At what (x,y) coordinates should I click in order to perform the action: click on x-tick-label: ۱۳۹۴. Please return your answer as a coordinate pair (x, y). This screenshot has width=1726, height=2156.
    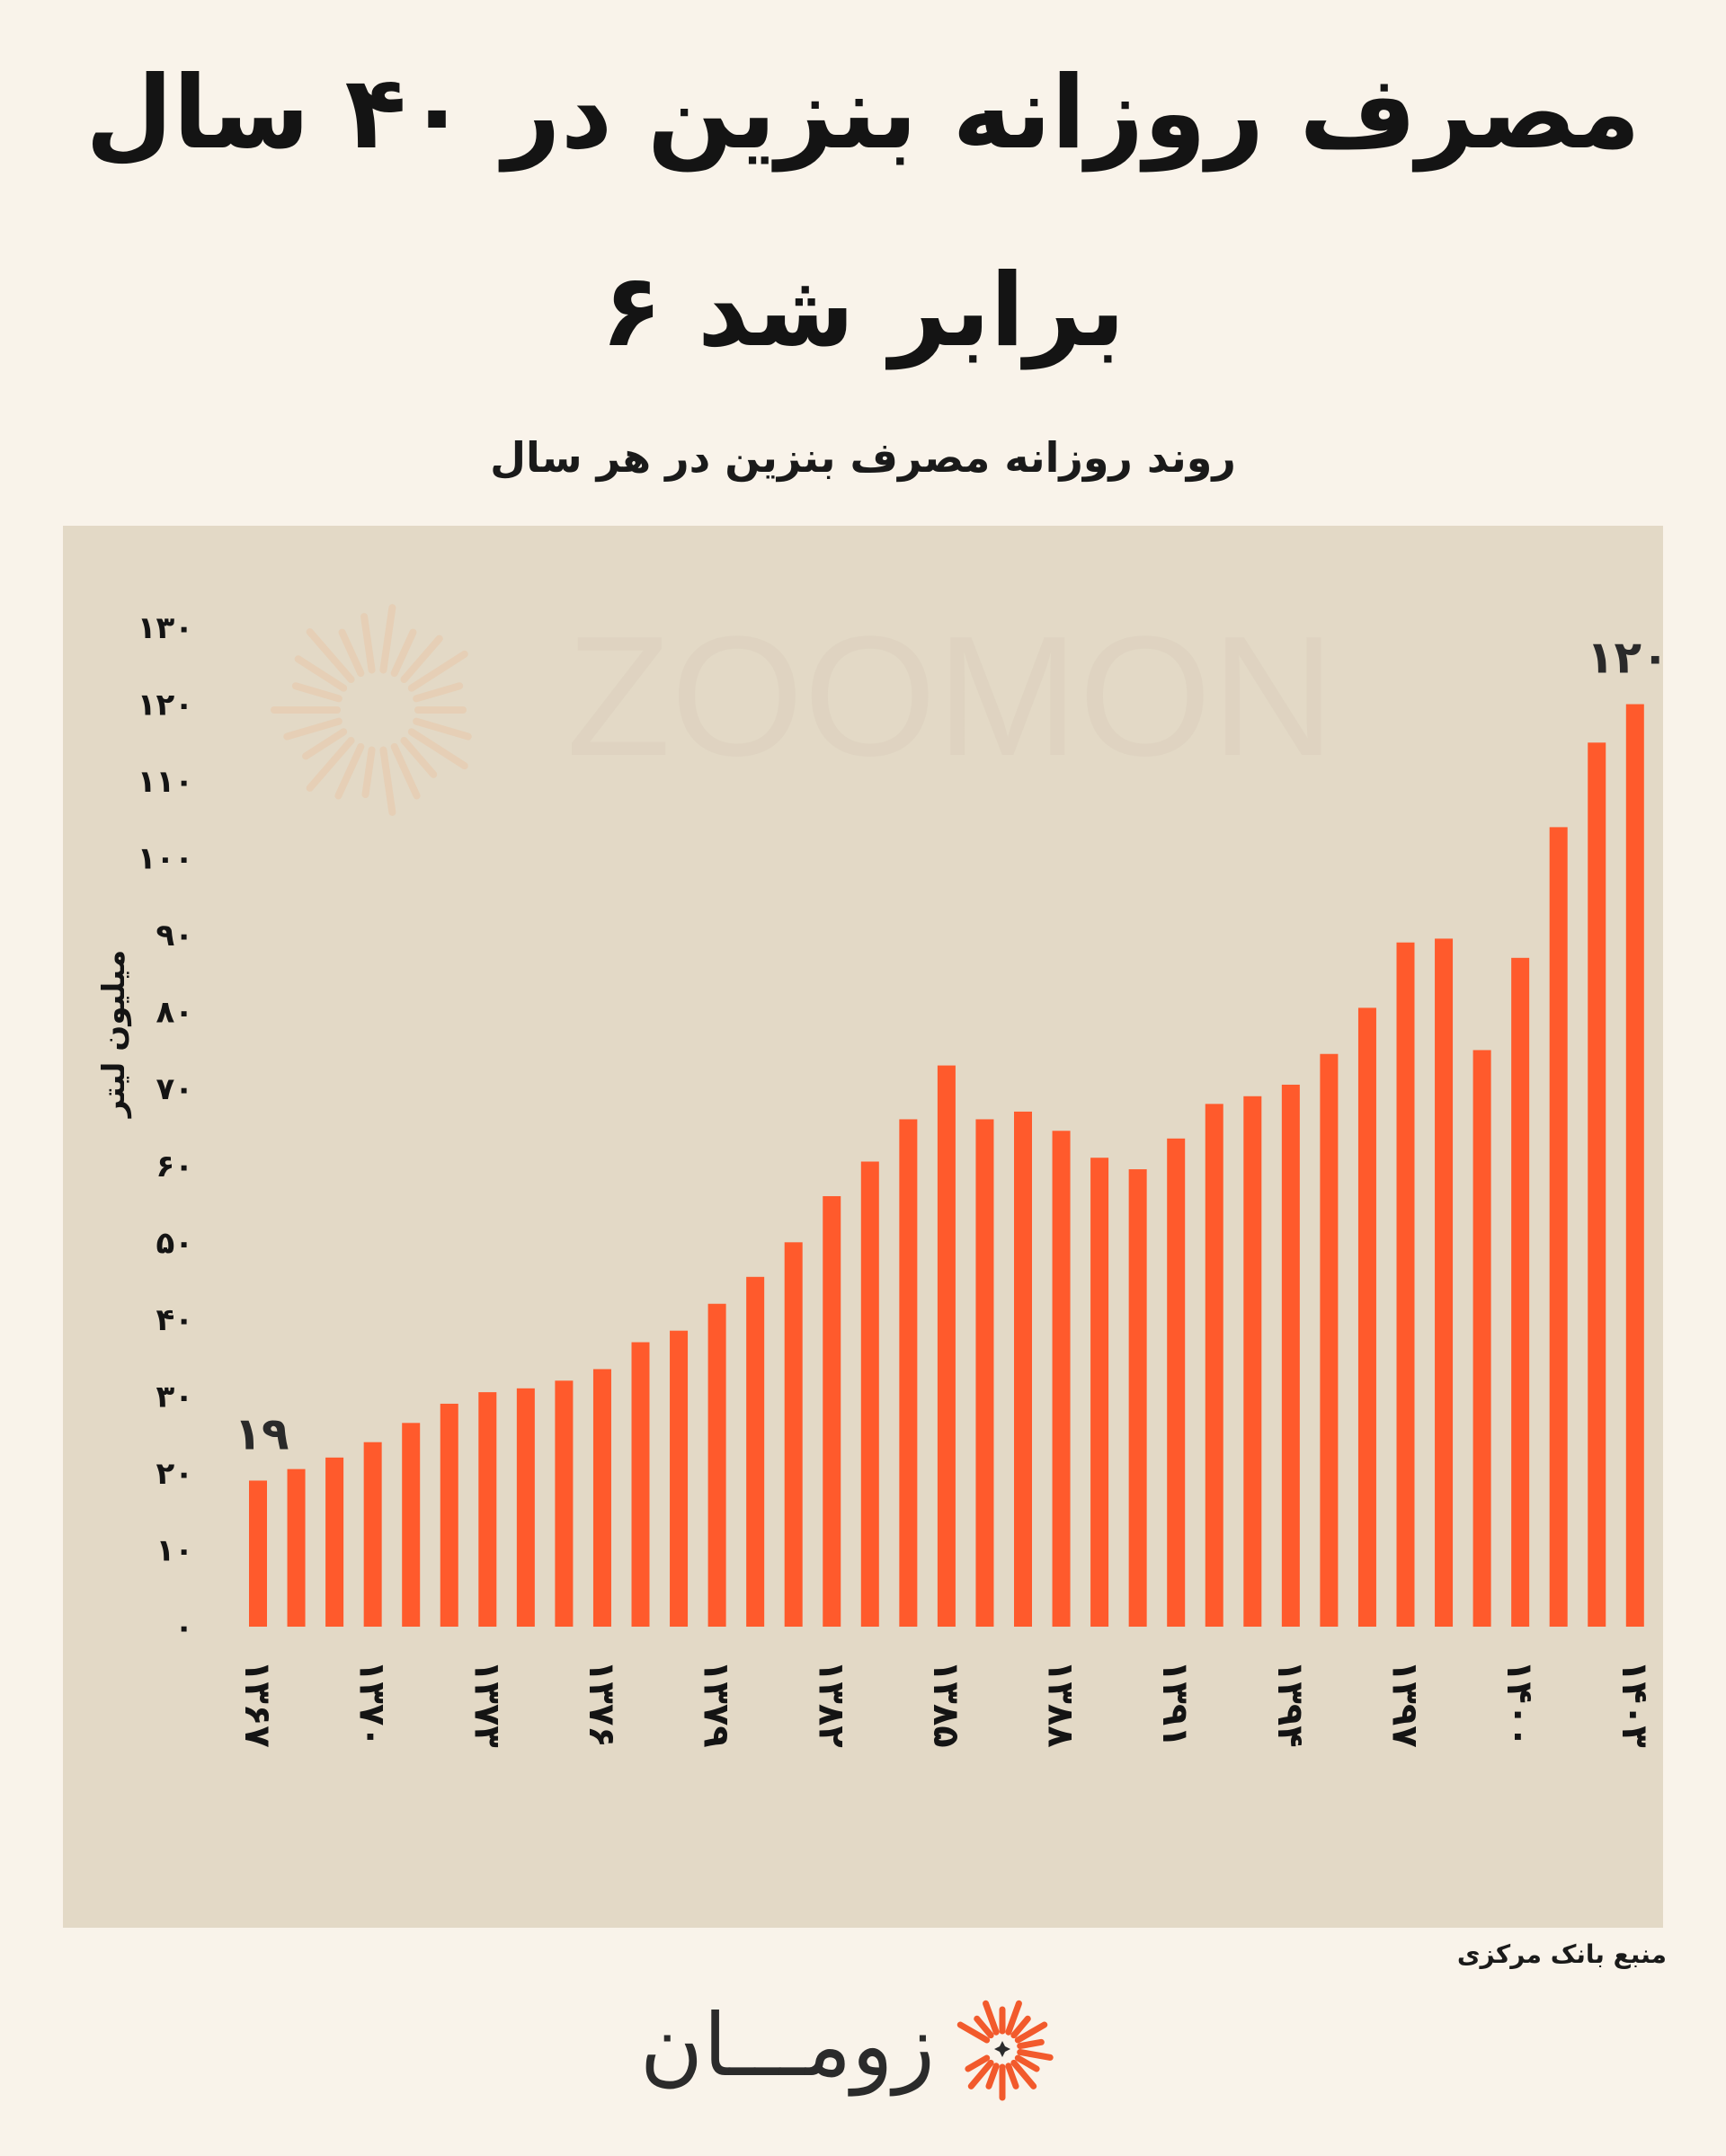
    Looking at the image, I should click on (1290, 1704).